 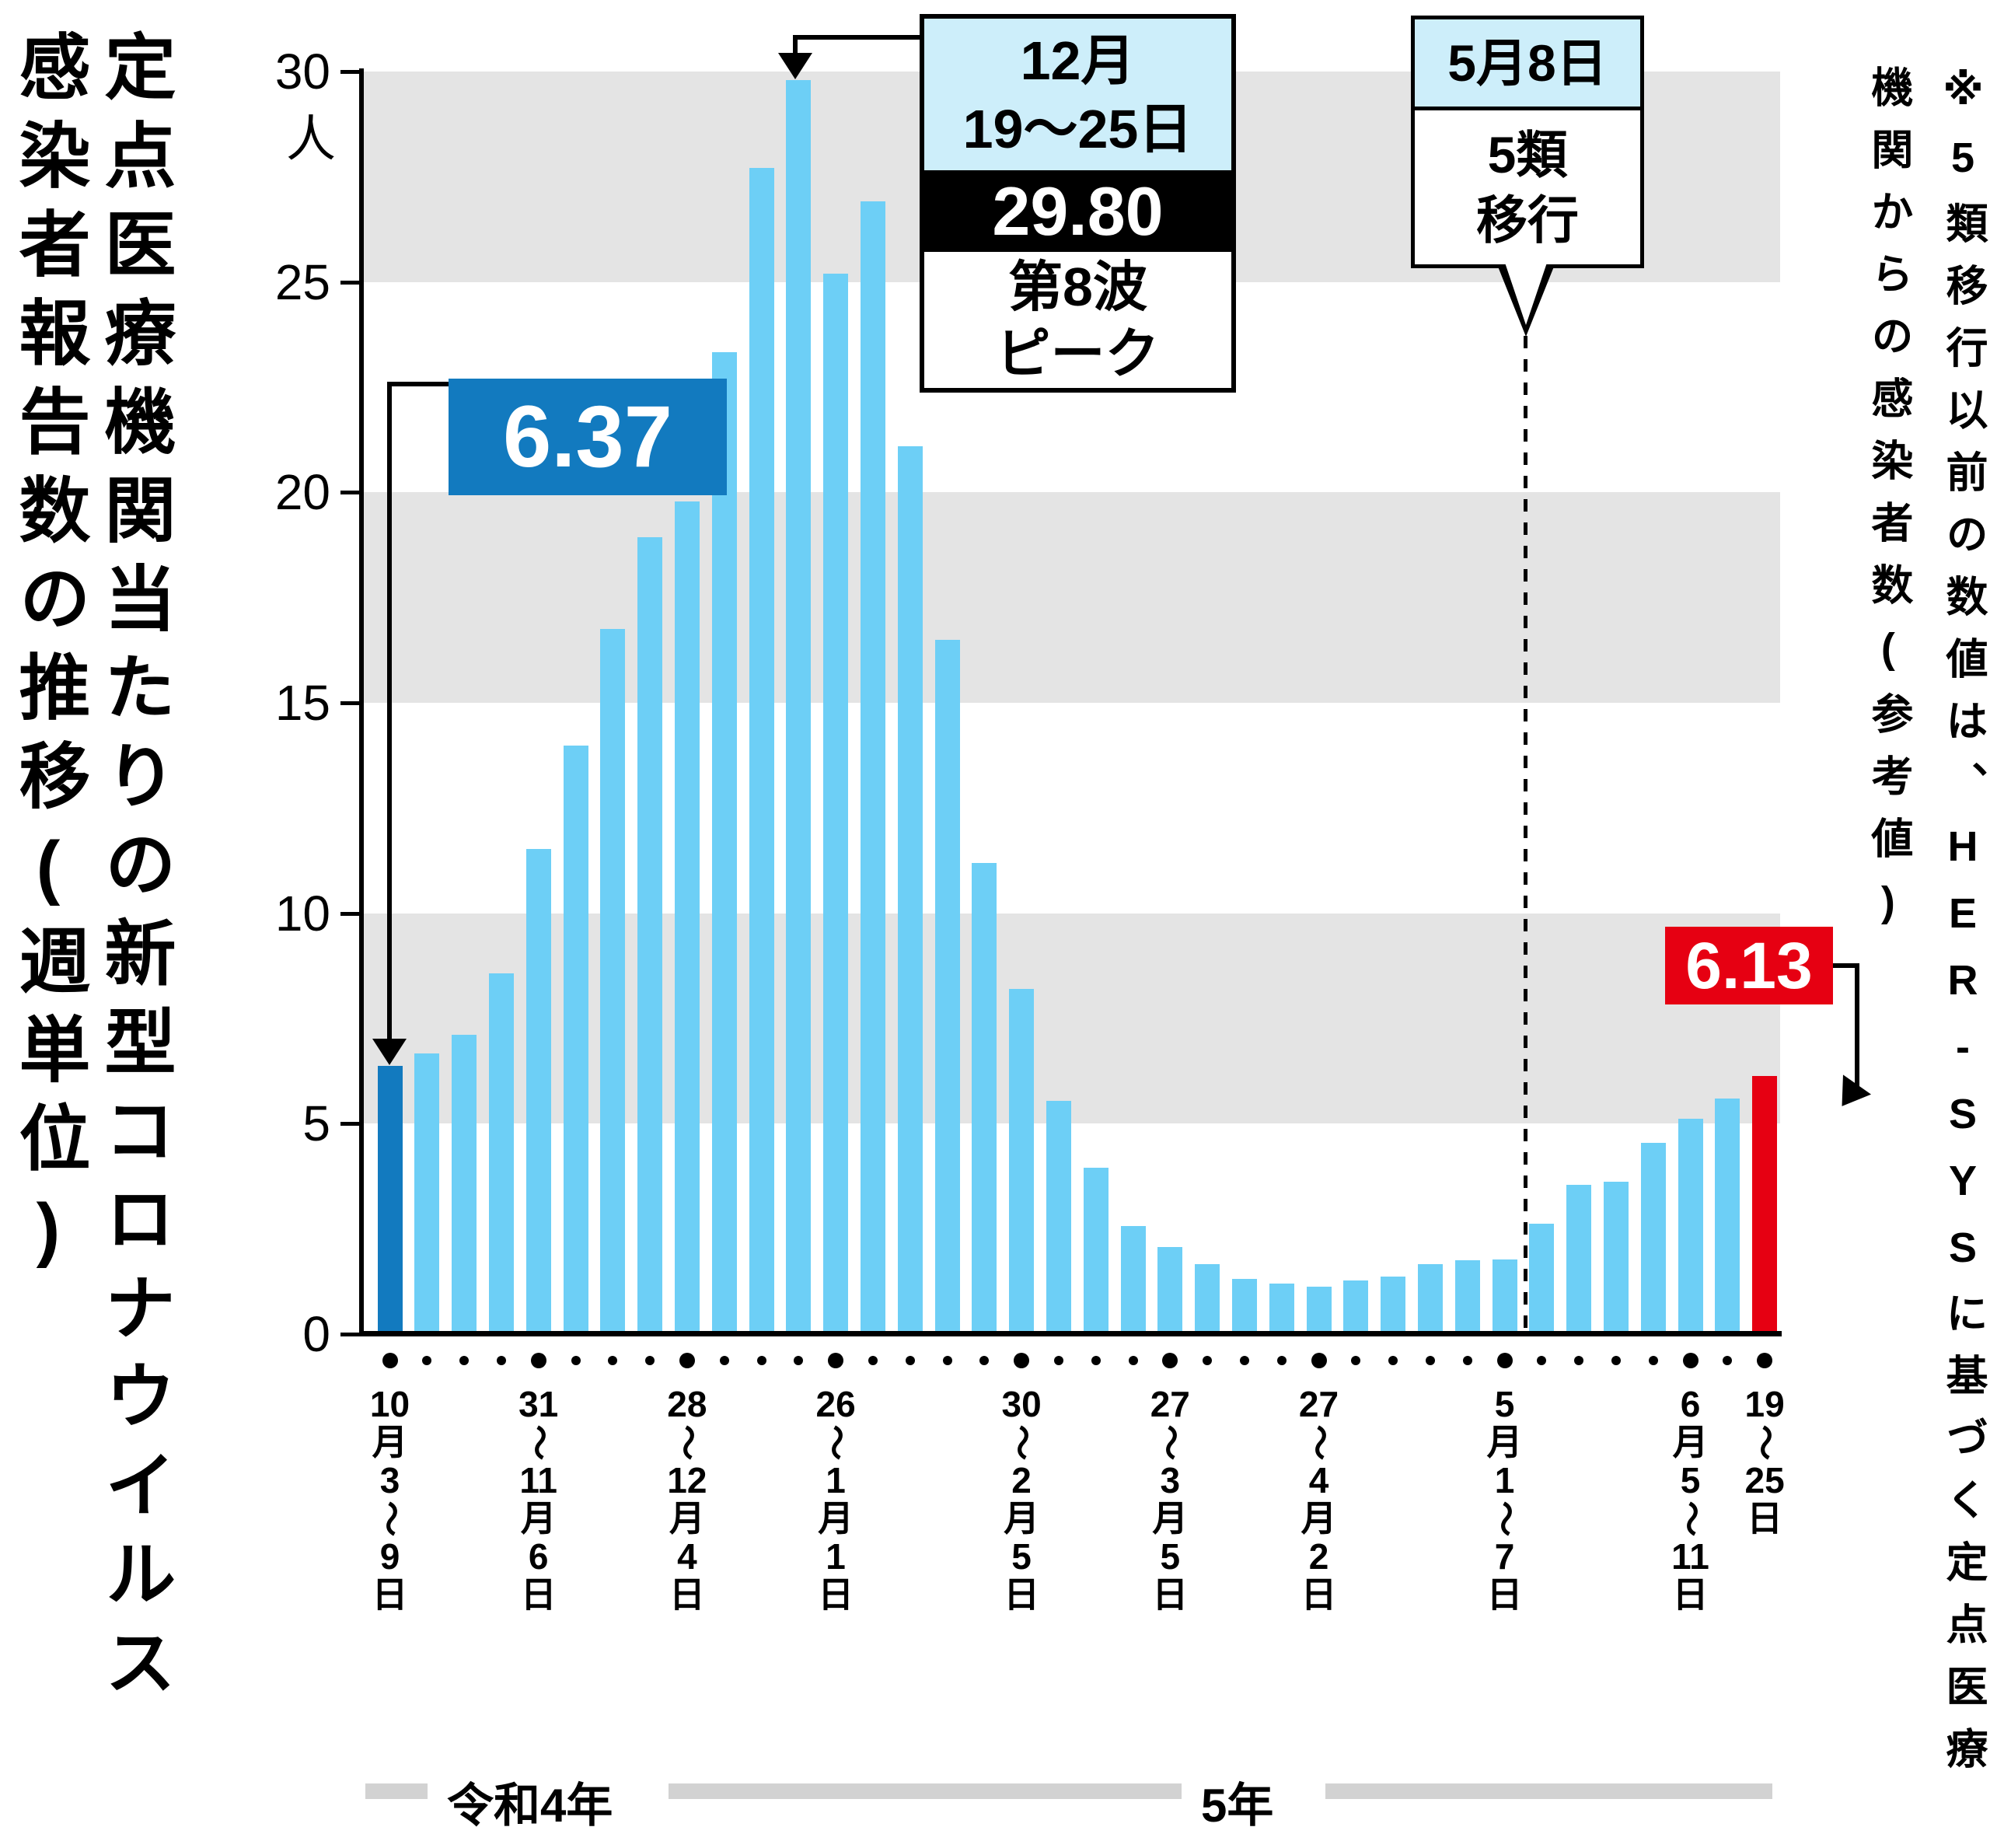 I want to click on last-value-arrow-horizontal, so click(x=1846, y=965).